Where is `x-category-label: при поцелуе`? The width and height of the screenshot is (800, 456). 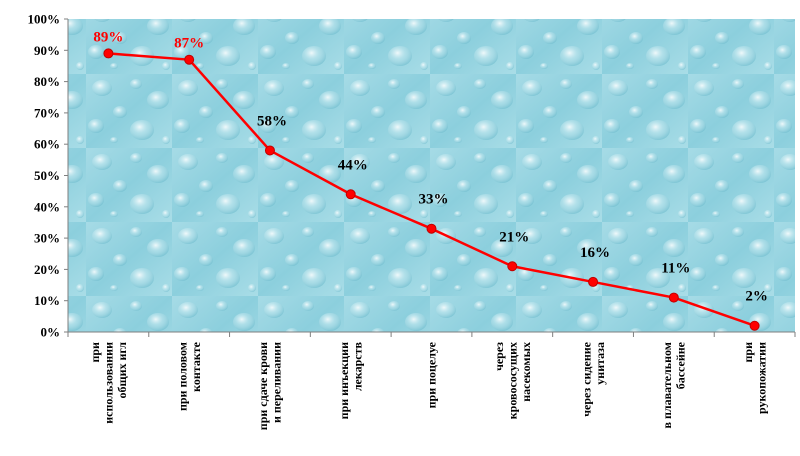
x-category-label: при поцелуе is located at coordinates (432, 374).